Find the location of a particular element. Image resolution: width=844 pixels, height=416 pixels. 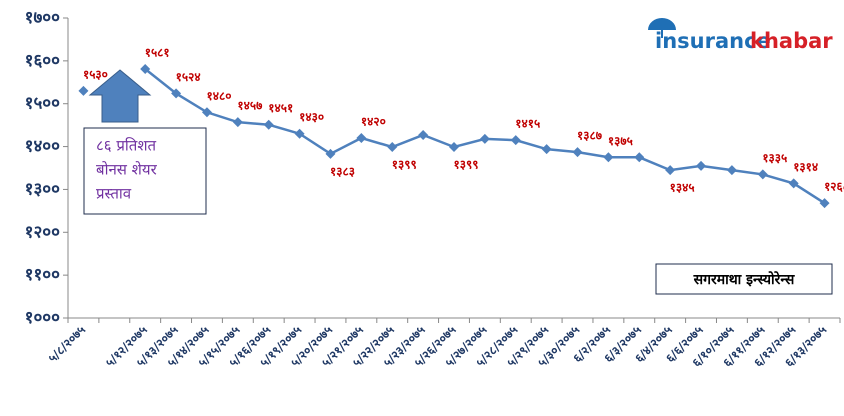

company-box is located at coordinates (744, 279).